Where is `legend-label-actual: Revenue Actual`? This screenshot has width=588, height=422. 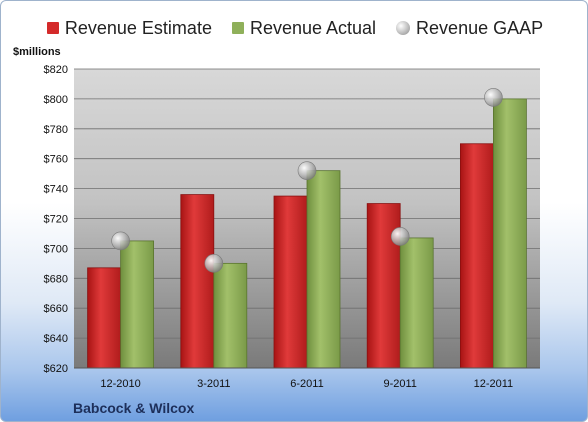
legend-label-actual: Revenue Actual is located at coordinates (313, 27).